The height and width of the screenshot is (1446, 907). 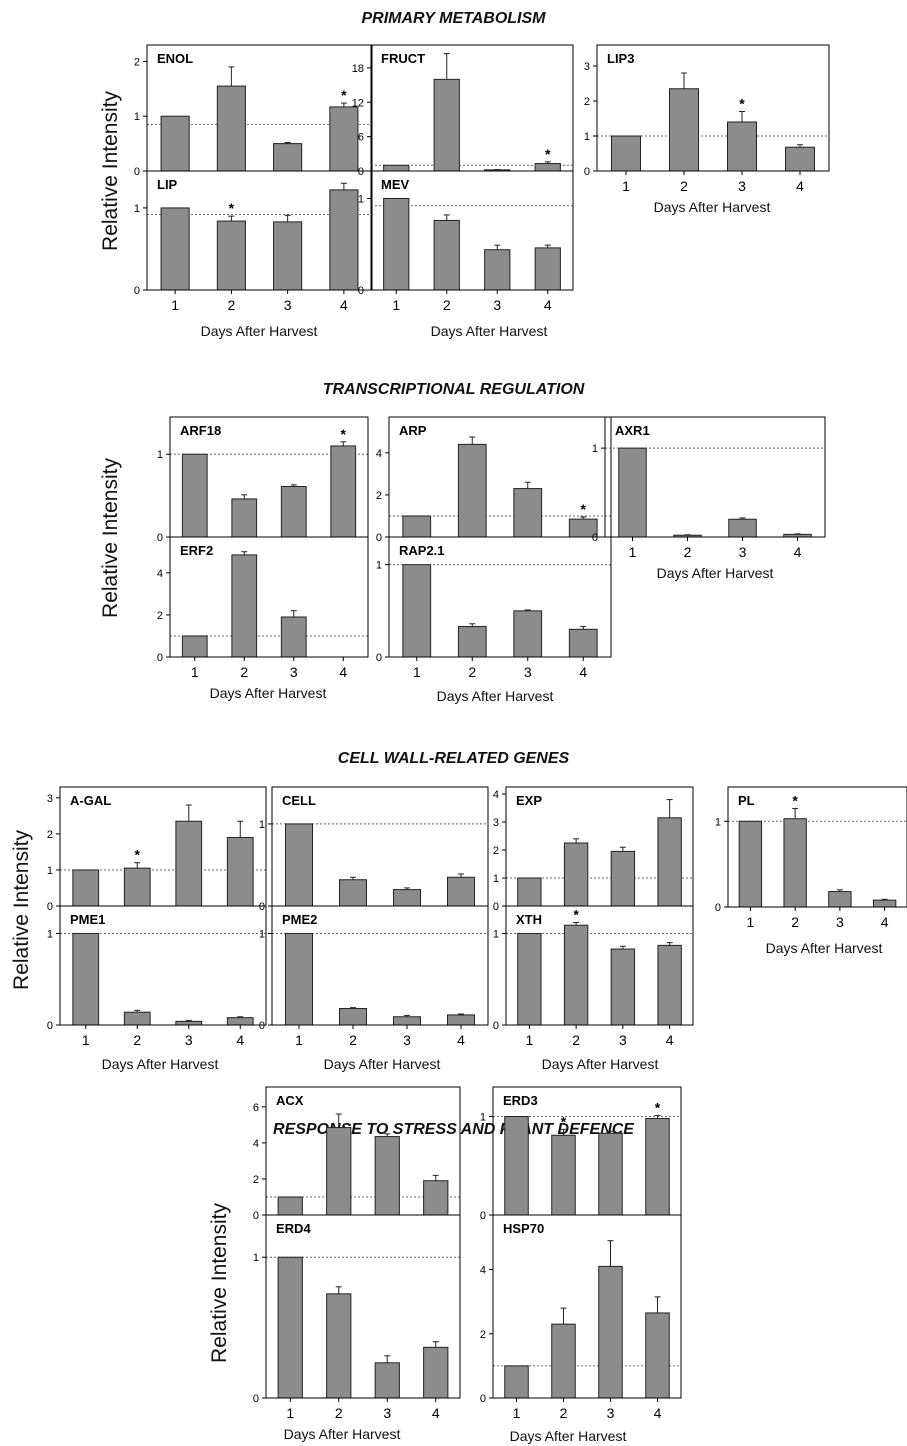 What do you see at coordinates (422, 550) in the screenshot?
I see `panel-title: RAP2.1` at bounding box center [422, 550].